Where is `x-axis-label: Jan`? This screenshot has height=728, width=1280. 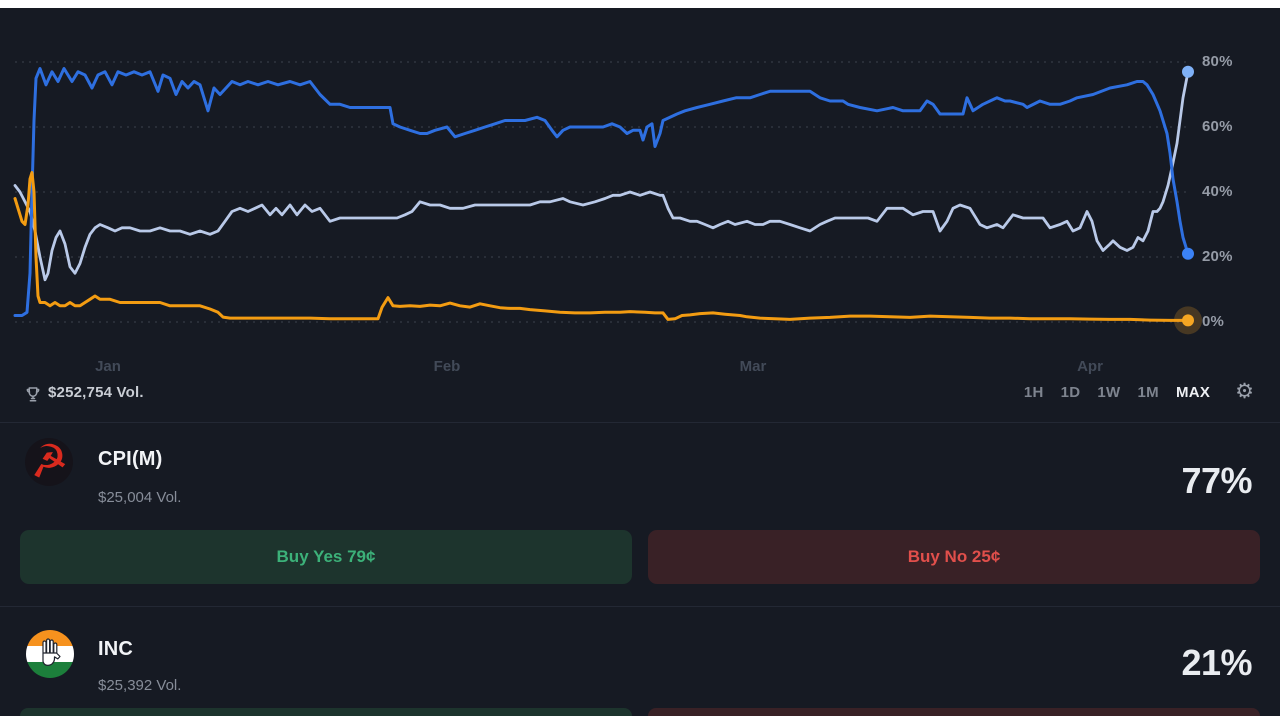 x-axis-label: Jan is located at coordinates (108, 366).